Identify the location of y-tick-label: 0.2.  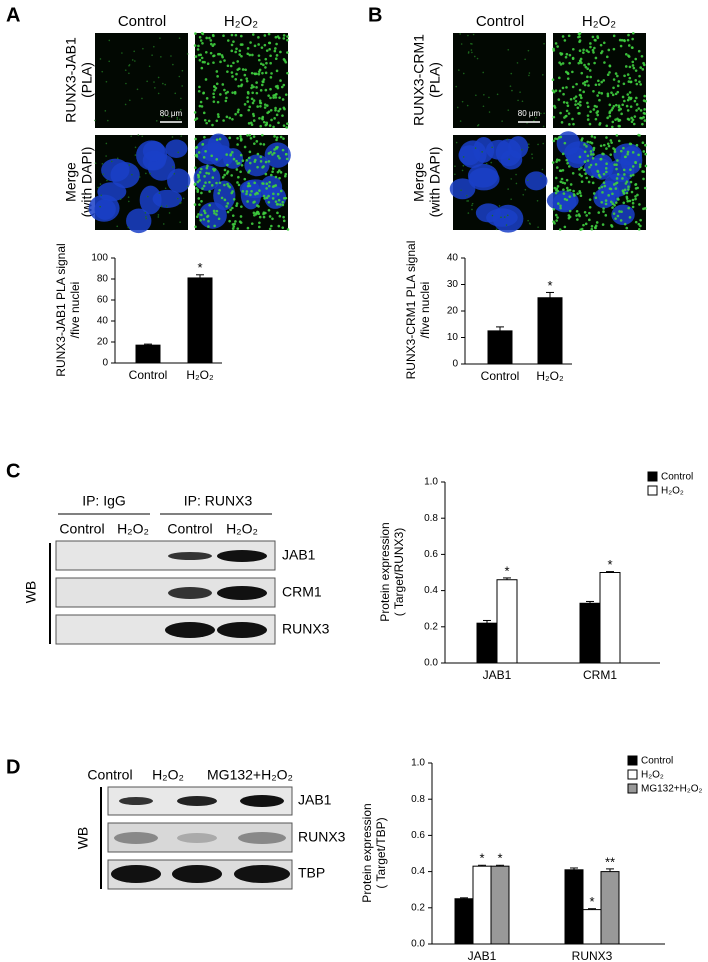
(431, 626).